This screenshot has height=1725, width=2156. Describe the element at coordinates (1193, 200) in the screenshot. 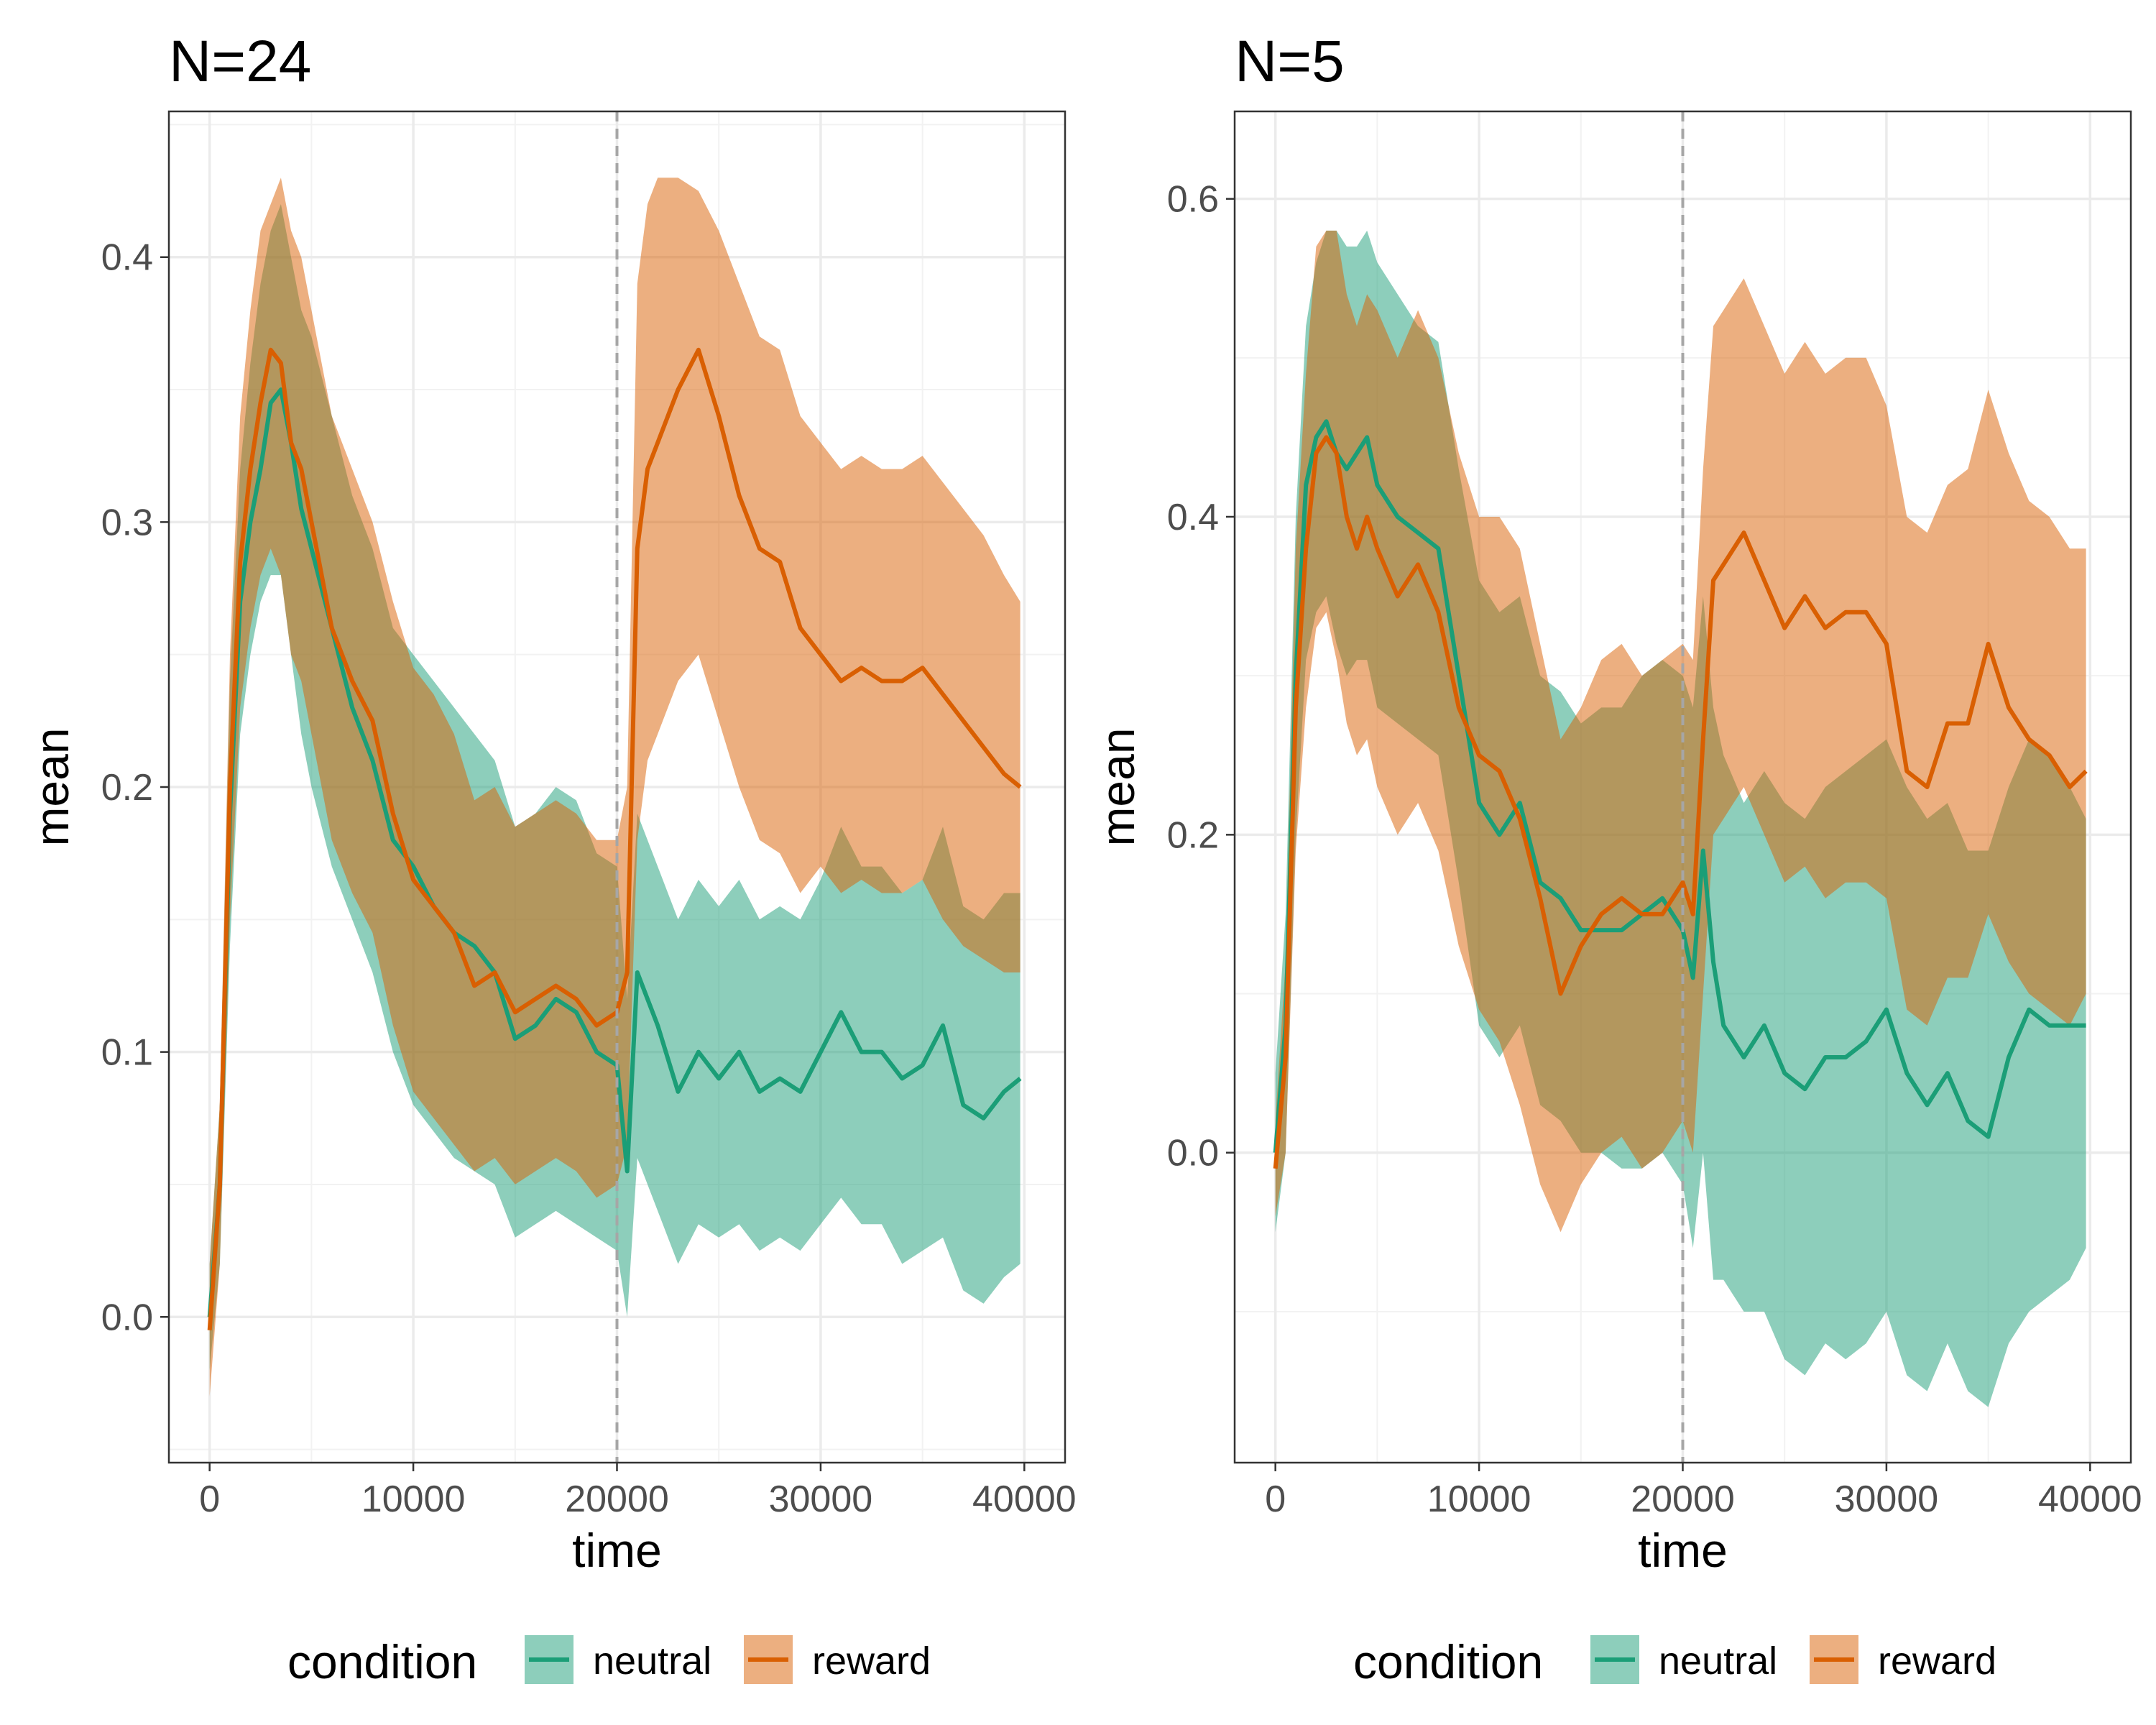

I see `y-tick-label: 0.6` at that location.